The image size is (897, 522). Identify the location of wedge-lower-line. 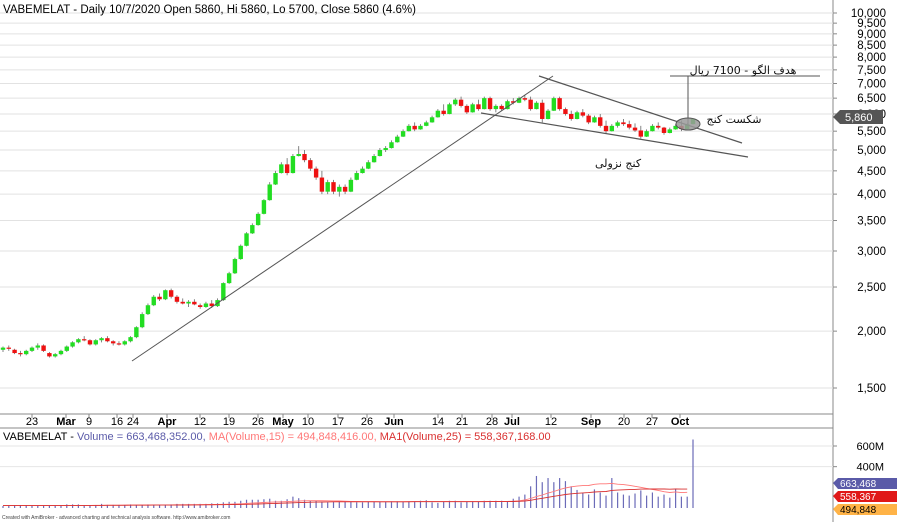
(614, 135).